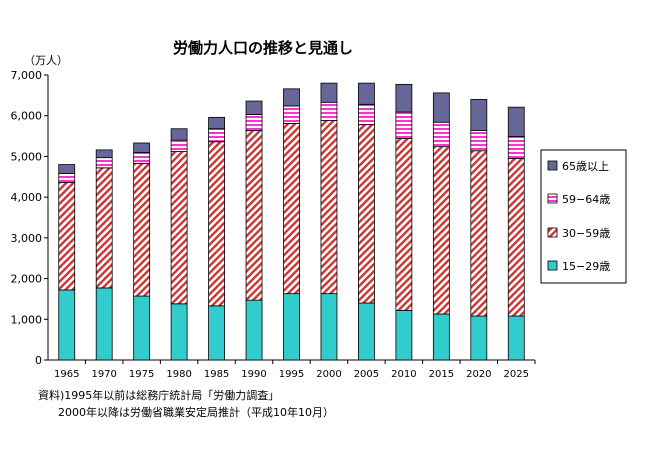  What do you see at coordinates (38, 360) in the screenshot?
I see `y-tick-label: 0` at bounding box center [38, 360].